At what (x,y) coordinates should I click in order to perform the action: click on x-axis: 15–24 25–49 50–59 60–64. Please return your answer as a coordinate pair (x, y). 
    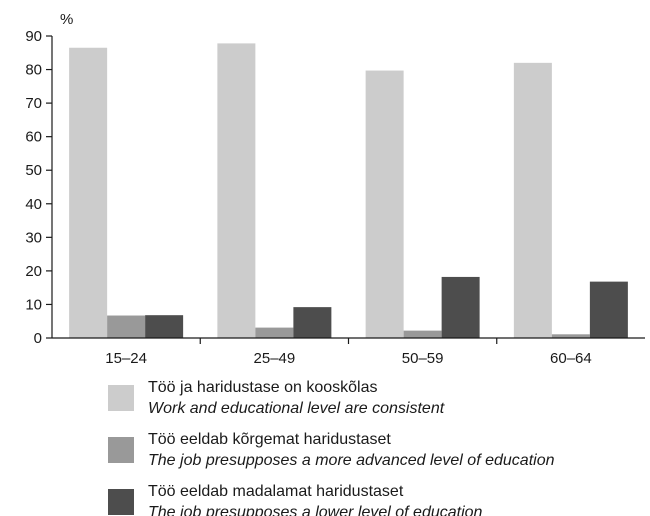
    Looking at the image, I should click on (348, 352).